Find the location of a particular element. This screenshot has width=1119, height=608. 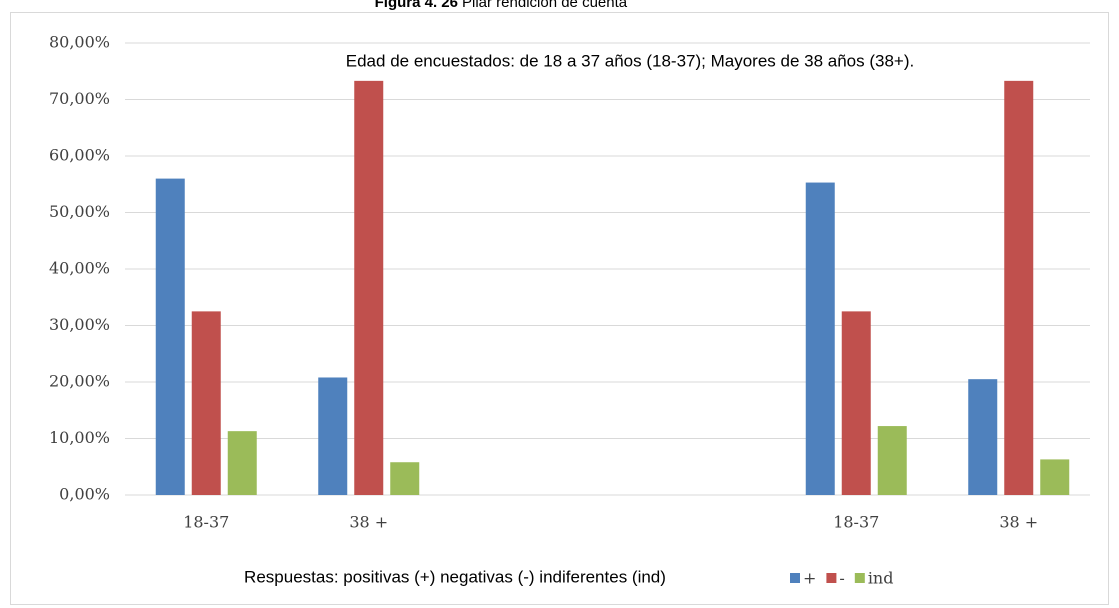

y-tick-label: 70,00% is located at coordinates (79, 98).